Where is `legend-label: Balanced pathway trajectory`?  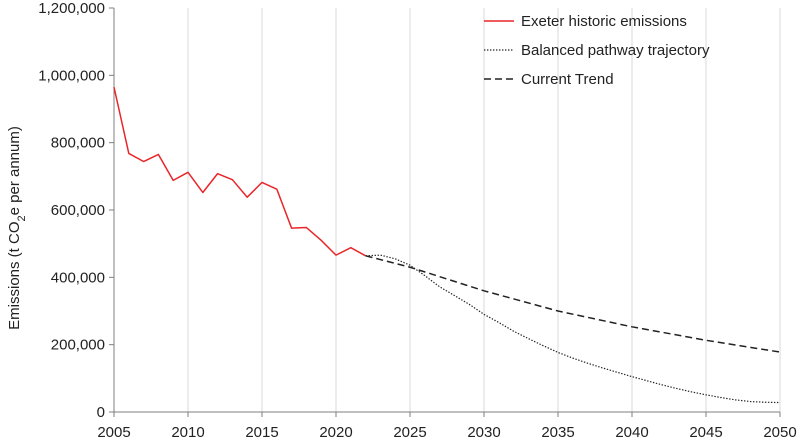
legend-label: Balanced pathway trajectory is located at coordinates (615, 50).